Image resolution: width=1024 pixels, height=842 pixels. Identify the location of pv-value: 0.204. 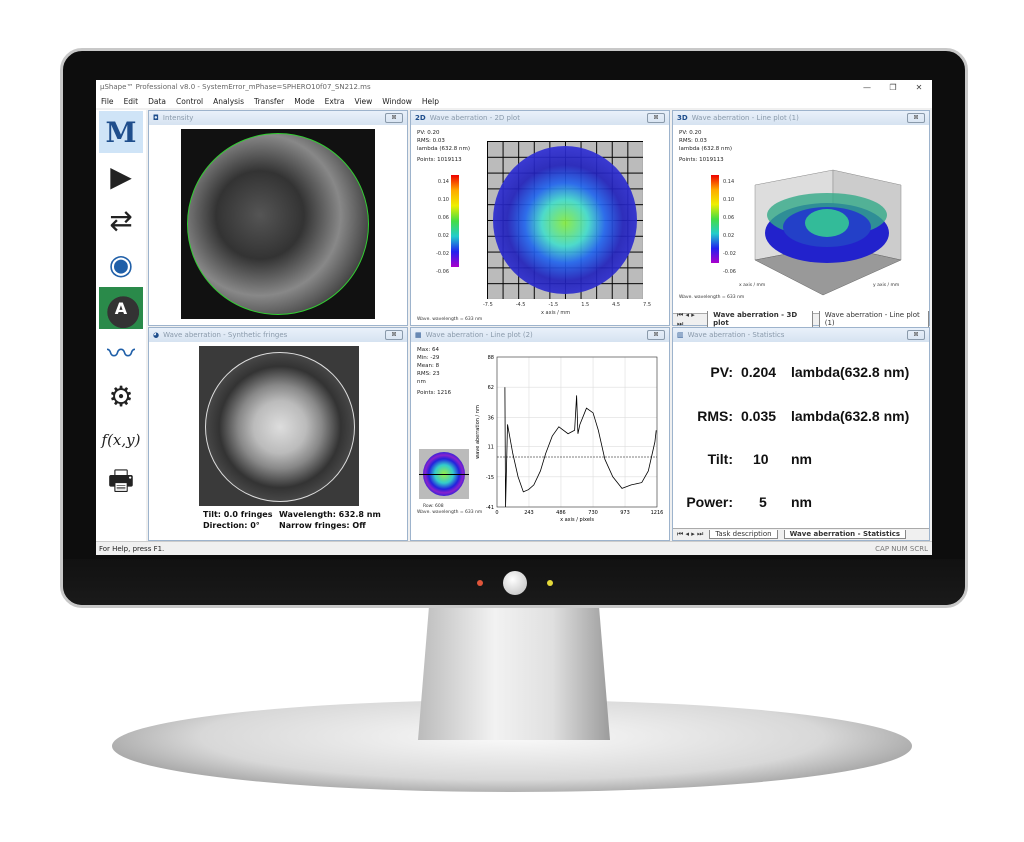
(759, 372).